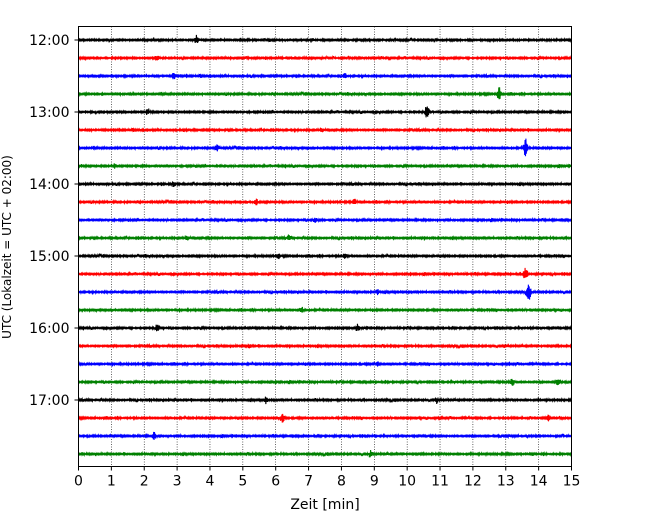 The height and width of the screenshot is (520, 650). I want to click on trace-line-15:45, so click(325, 310).